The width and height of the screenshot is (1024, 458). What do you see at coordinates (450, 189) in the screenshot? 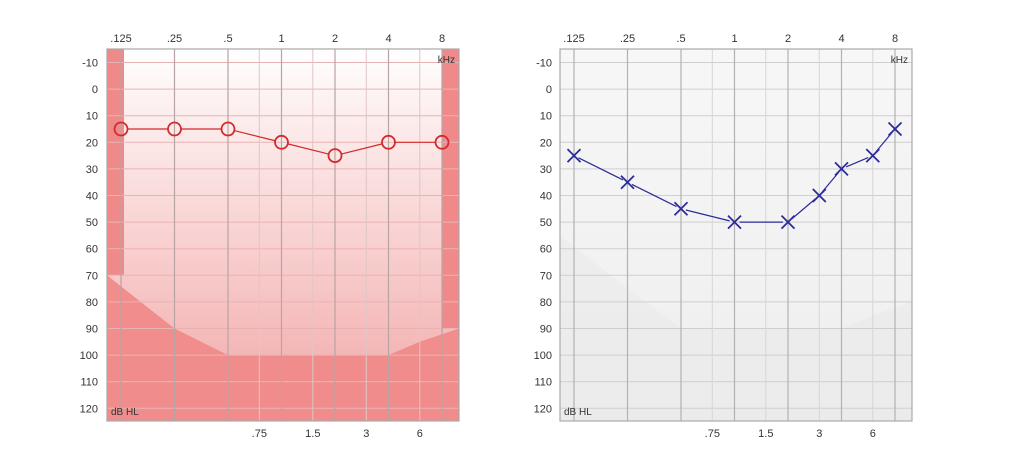
I see `right-side-band-right` at bounding box center [450, 189].